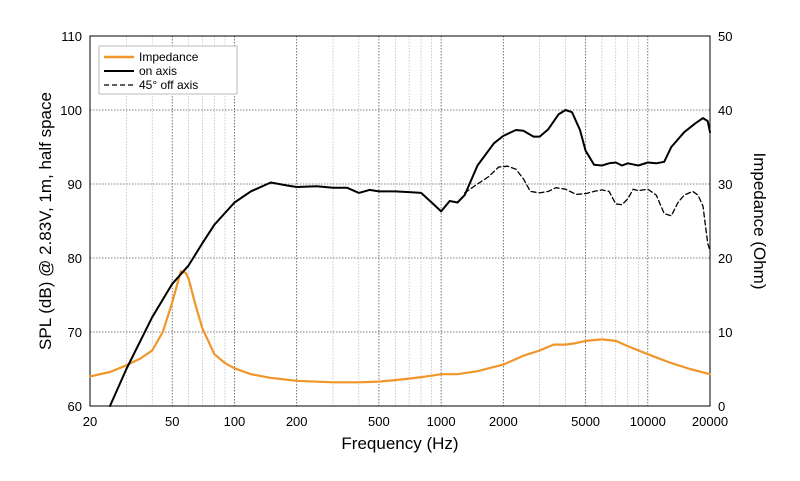 This screenshot has height=481, width=800. I want to click on x-tick-label: 2000, so click(503, 421).